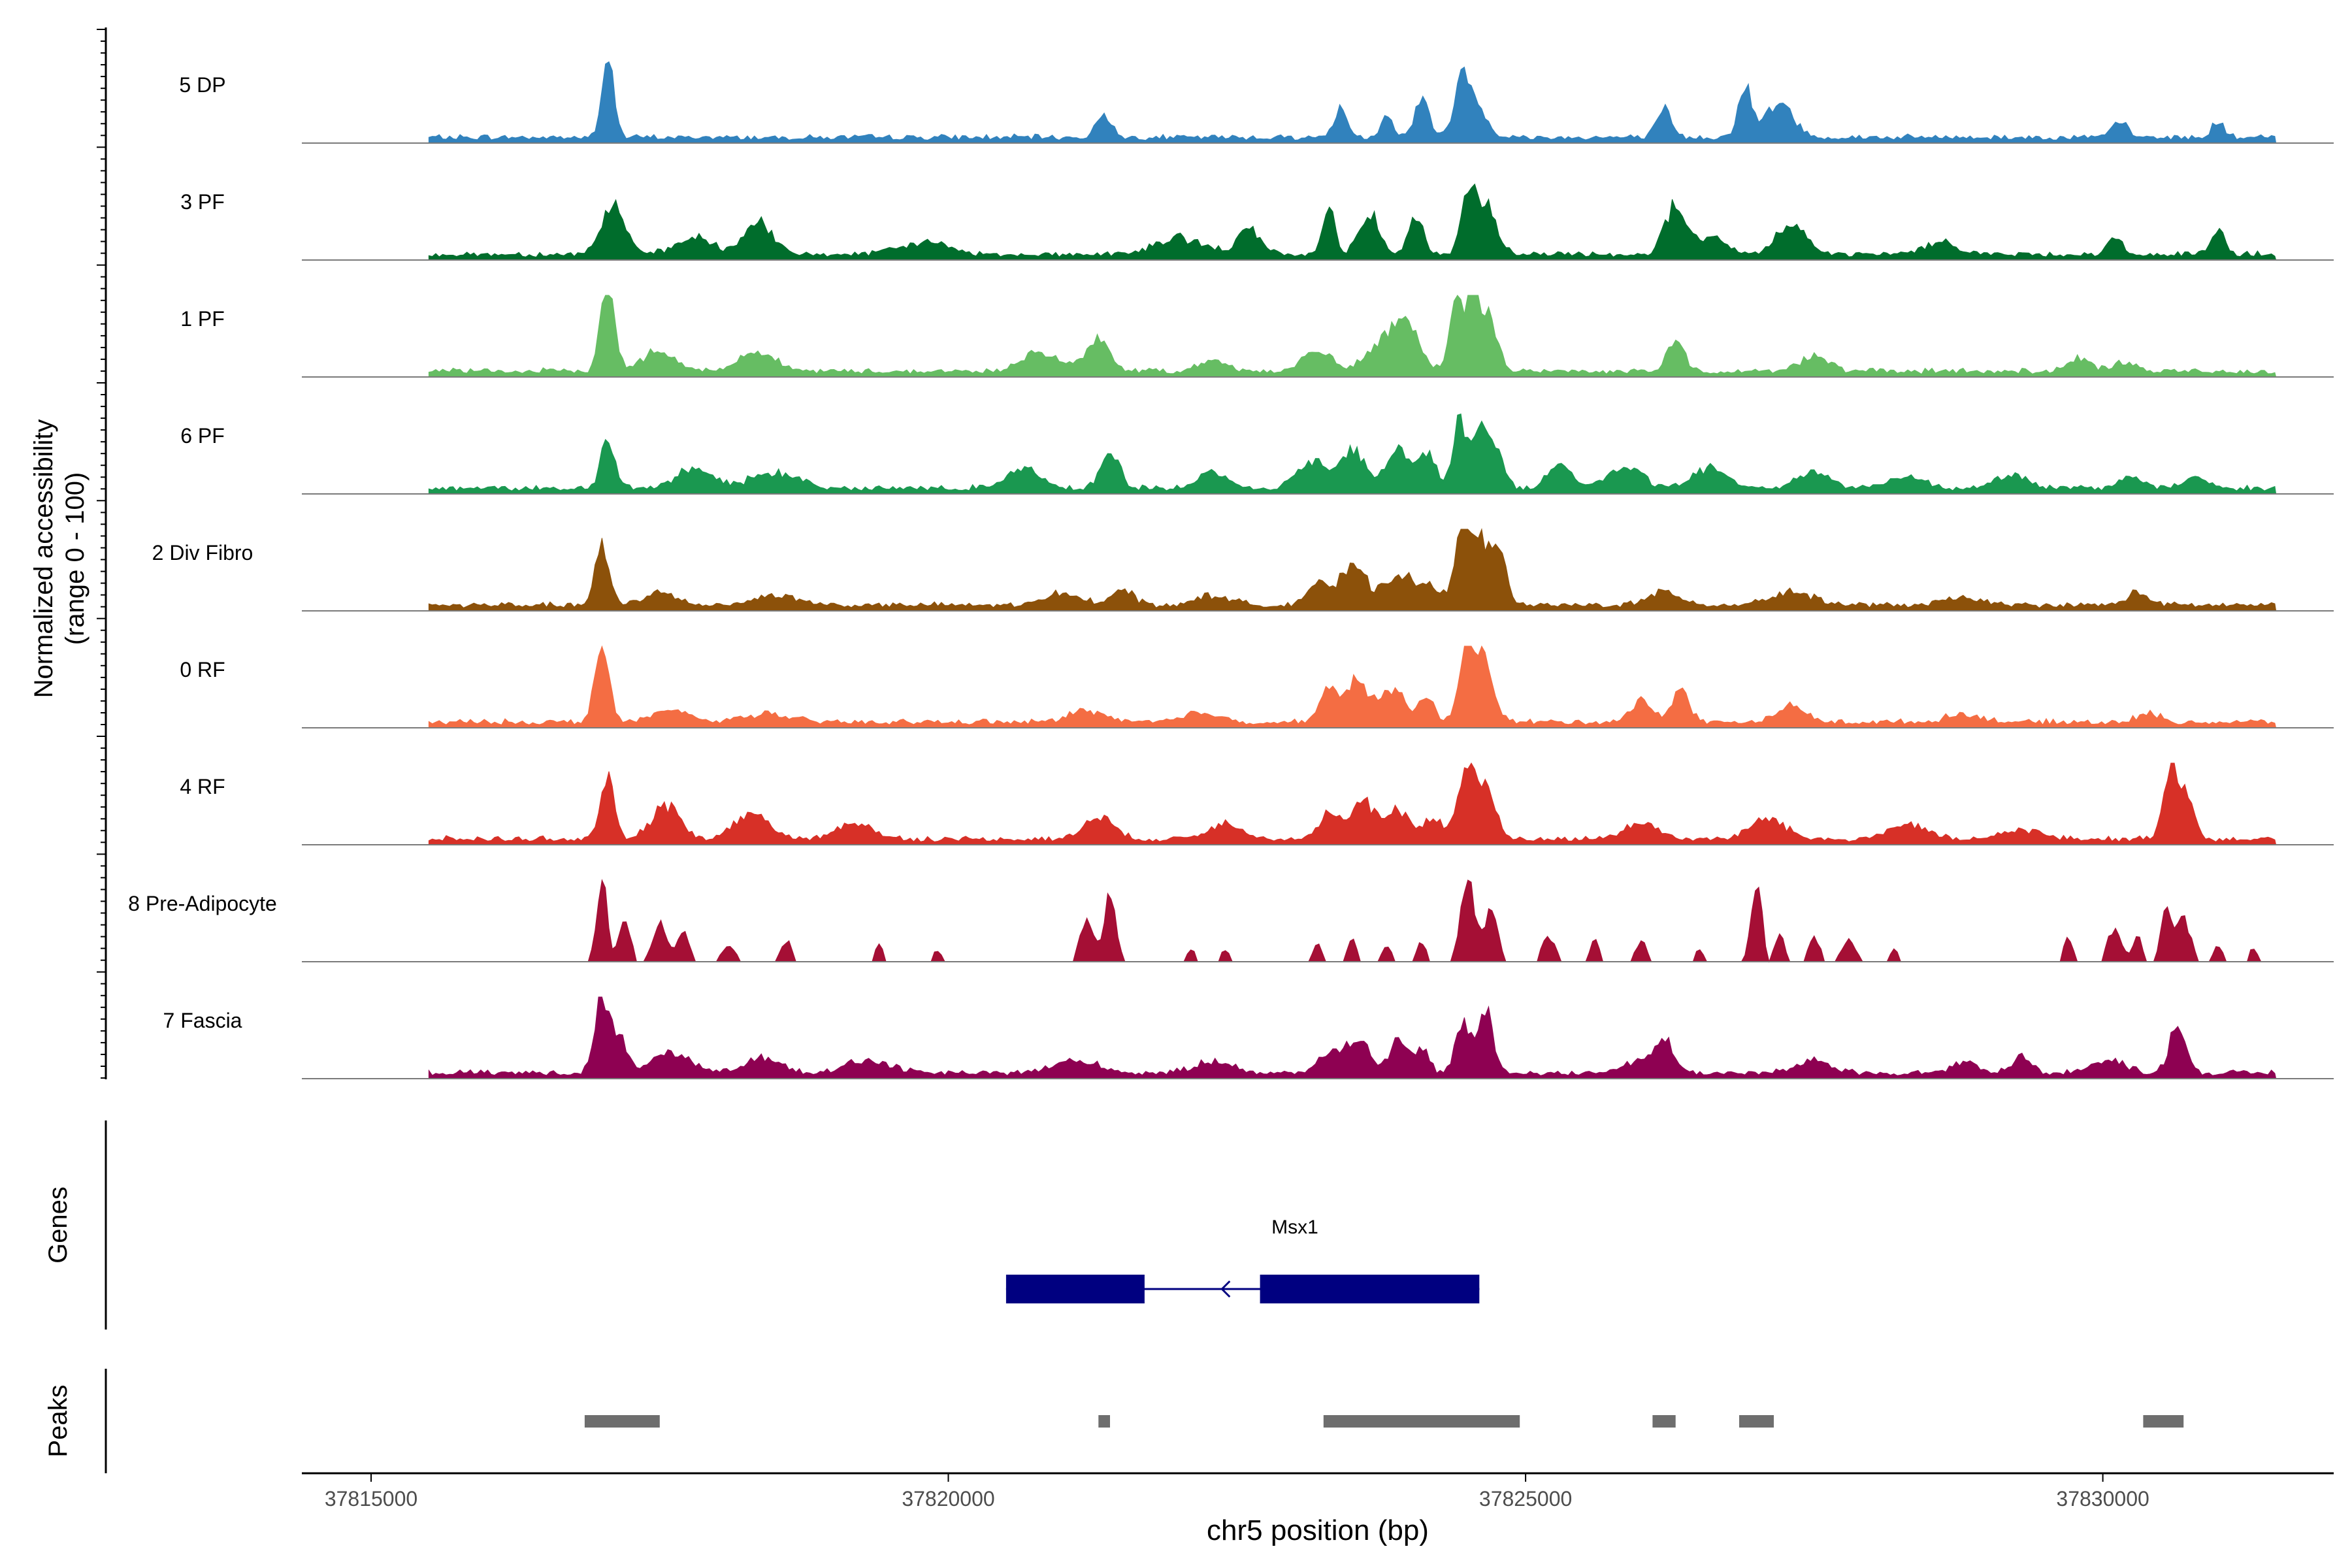 Image resolution: width=2352 pixels, height=1568 pixels. What do you see at coordinates (202, 319) in the screenshot?
I see `track-label: 1 PF` at bounding box center [202, 319].